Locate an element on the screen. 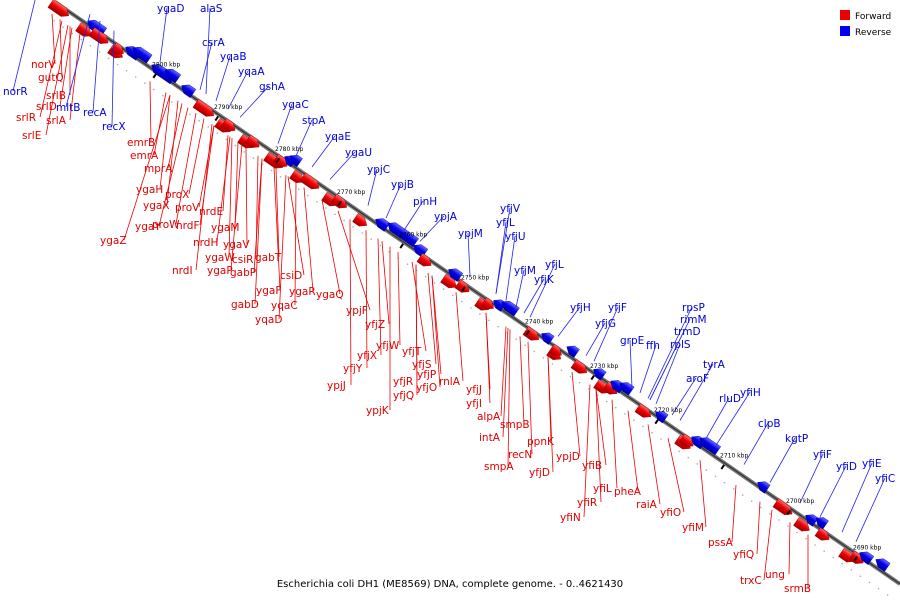  gene-label: norV is located at coordinates (43, 65).